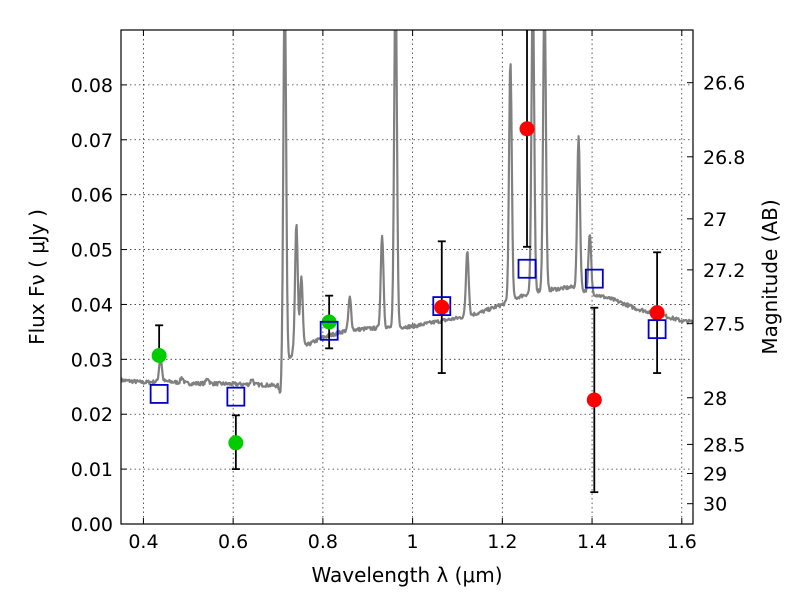 Image resolution: width=800 pixels, height=600 pixels. I want to click on y2-tick-label: 27, so click(715, 220).